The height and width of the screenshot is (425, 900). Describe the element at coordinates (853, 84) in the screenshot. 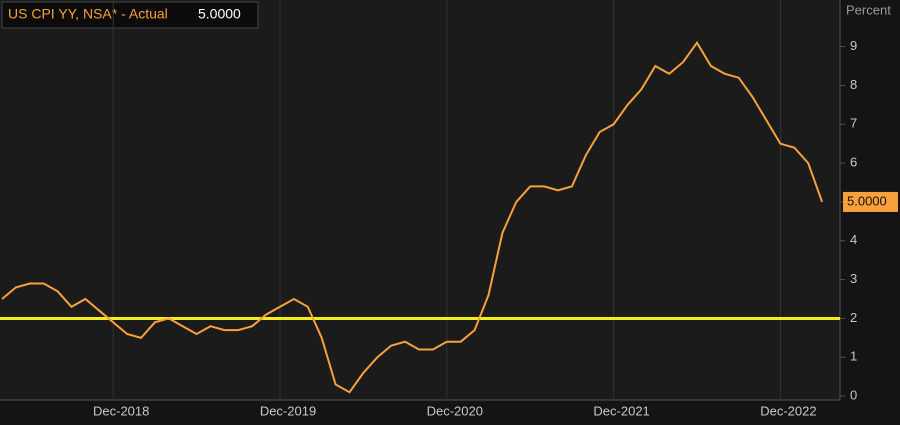

I see `y-tick-label: 8` at that location.